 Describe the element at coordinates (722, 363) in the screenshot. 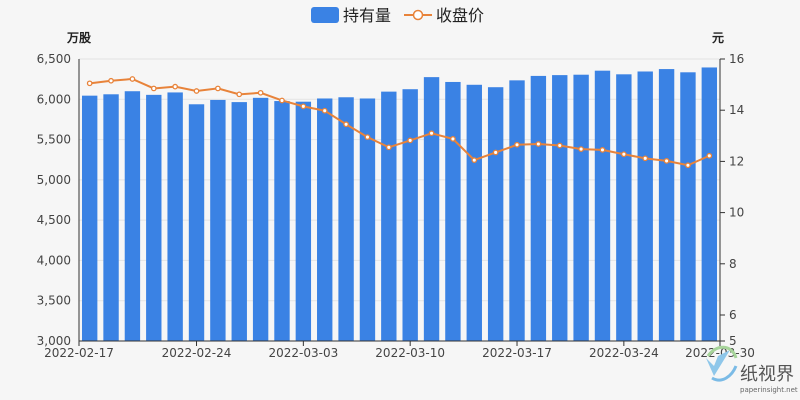

I see `watermark-logo-icon` at that location.